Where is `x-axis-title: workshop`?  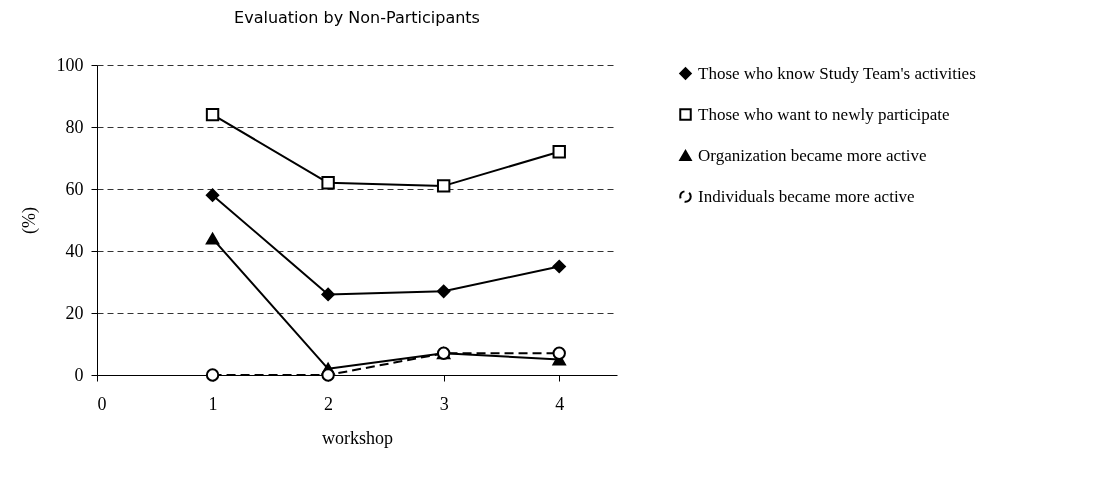 x-axis-title: workshop is located at coordinates (357, 437).